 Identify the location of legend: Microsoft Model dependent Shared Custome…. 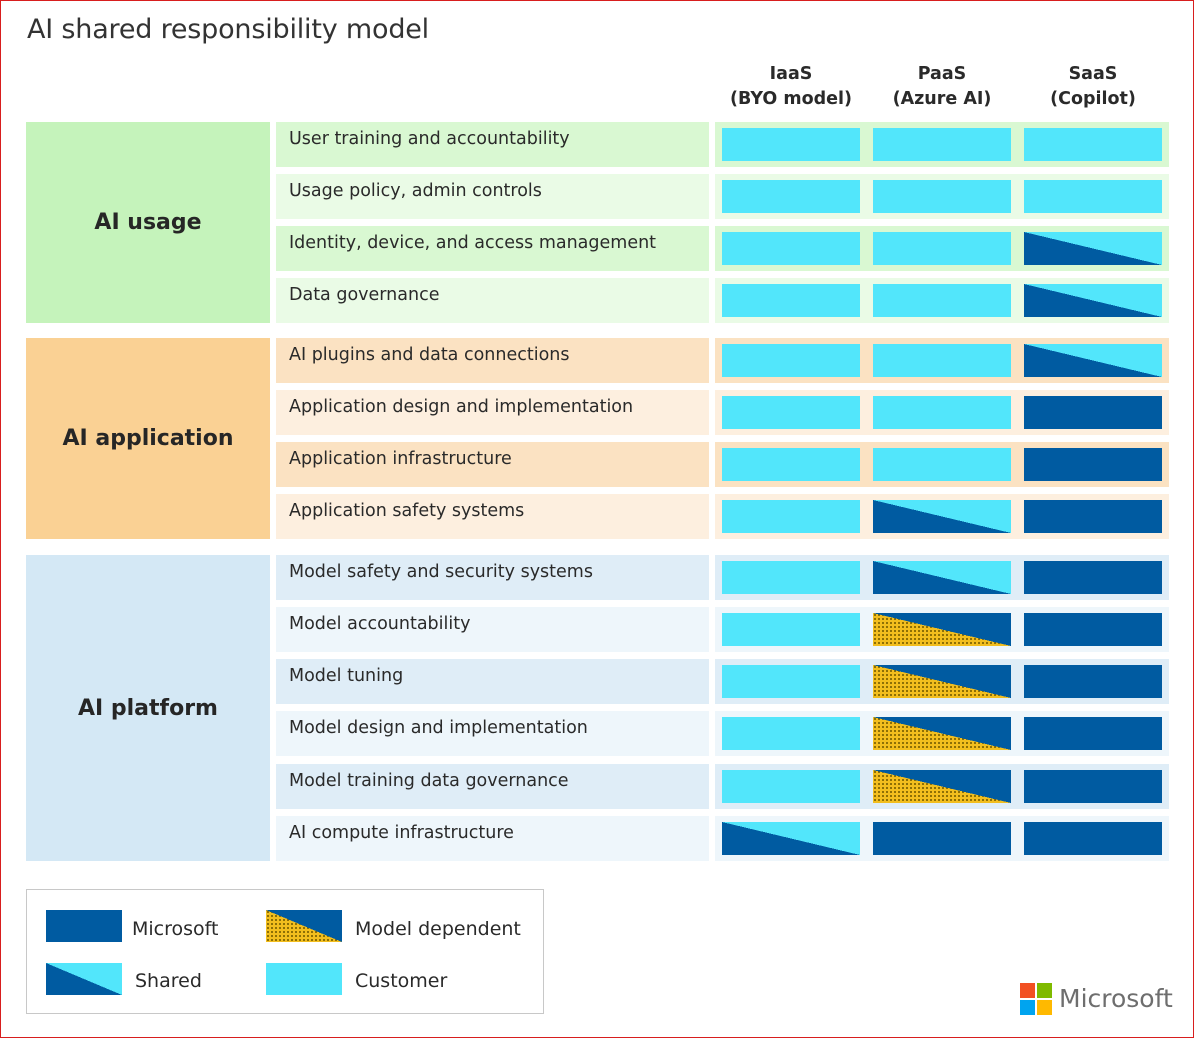
(285, 951).